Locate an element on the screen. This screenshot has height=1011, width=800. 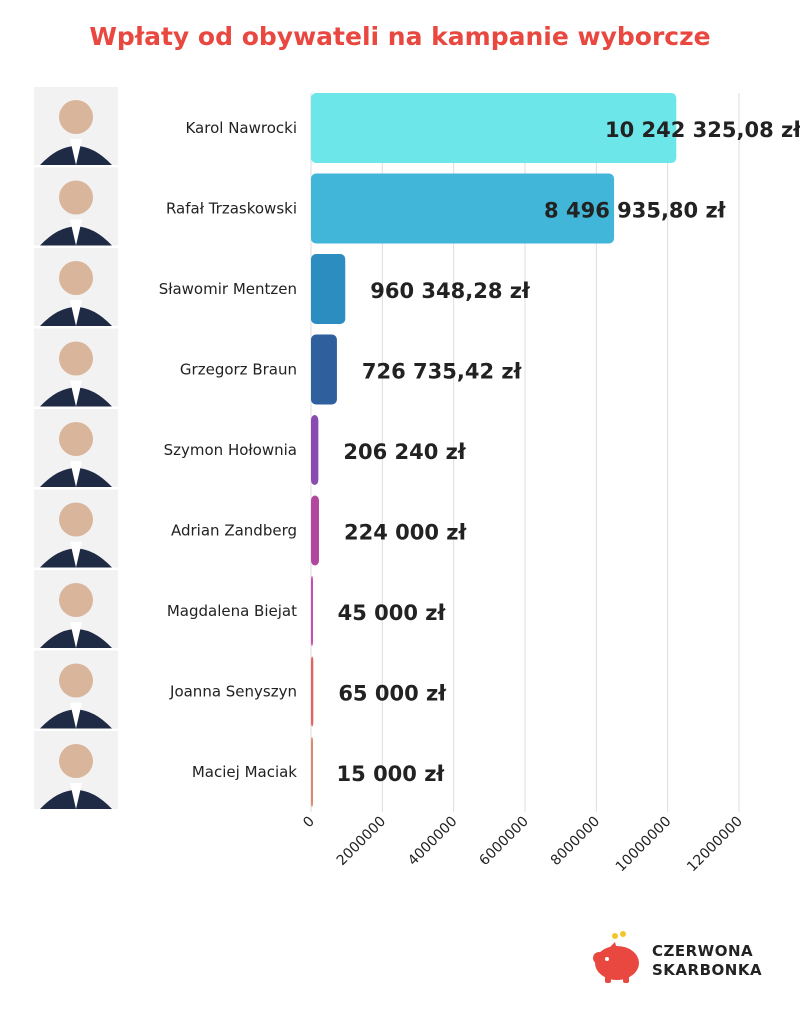
brand-name: CZERWONA SKARBONKA is located at coordinates (707, 961).